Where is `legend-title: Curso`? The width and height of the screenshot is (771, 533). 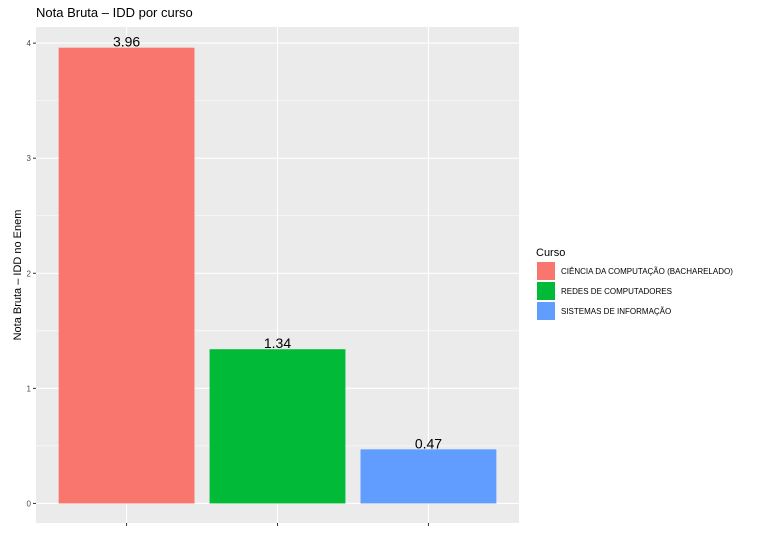
legend-title: Curso is located at coordinates (550, 253).